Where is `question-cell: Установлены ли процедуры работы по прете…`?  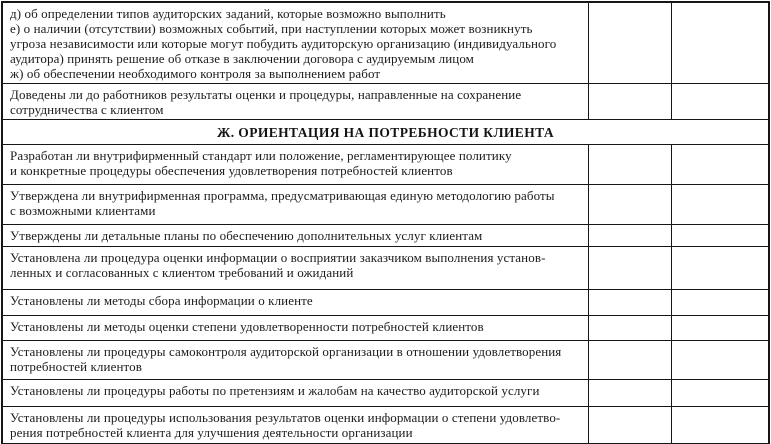 question-cell: Установлены ли процедуры работы по прете… is located at coordinates (295, 393).